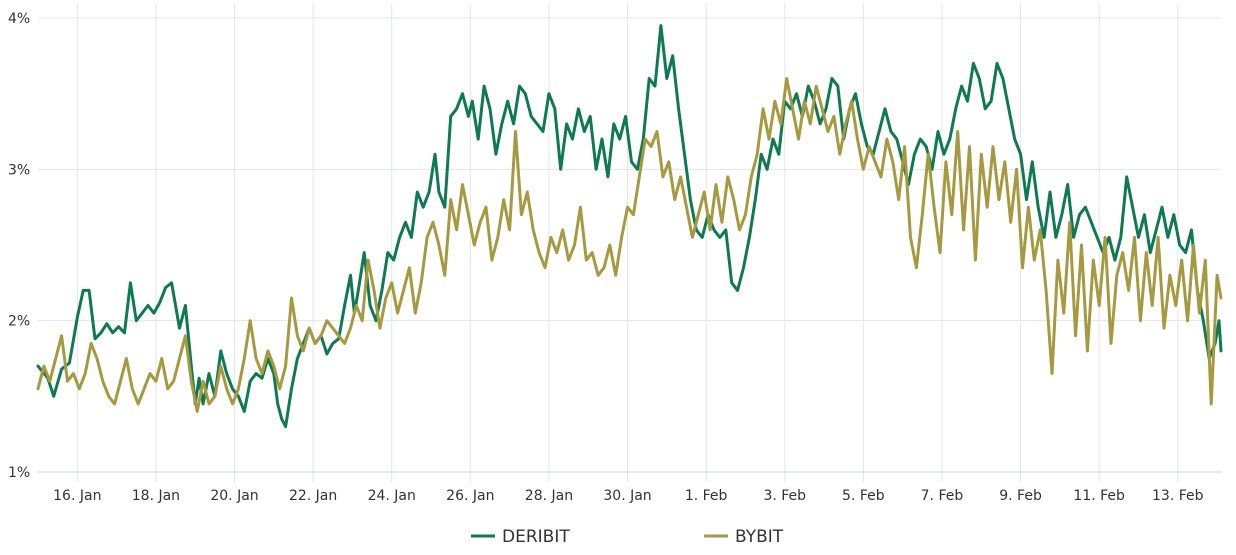  What do you see at coordinates (1178, 496) in the screenshot?
I see `x-tick-label: 13. Feb` at bounding box center [1178, 496].